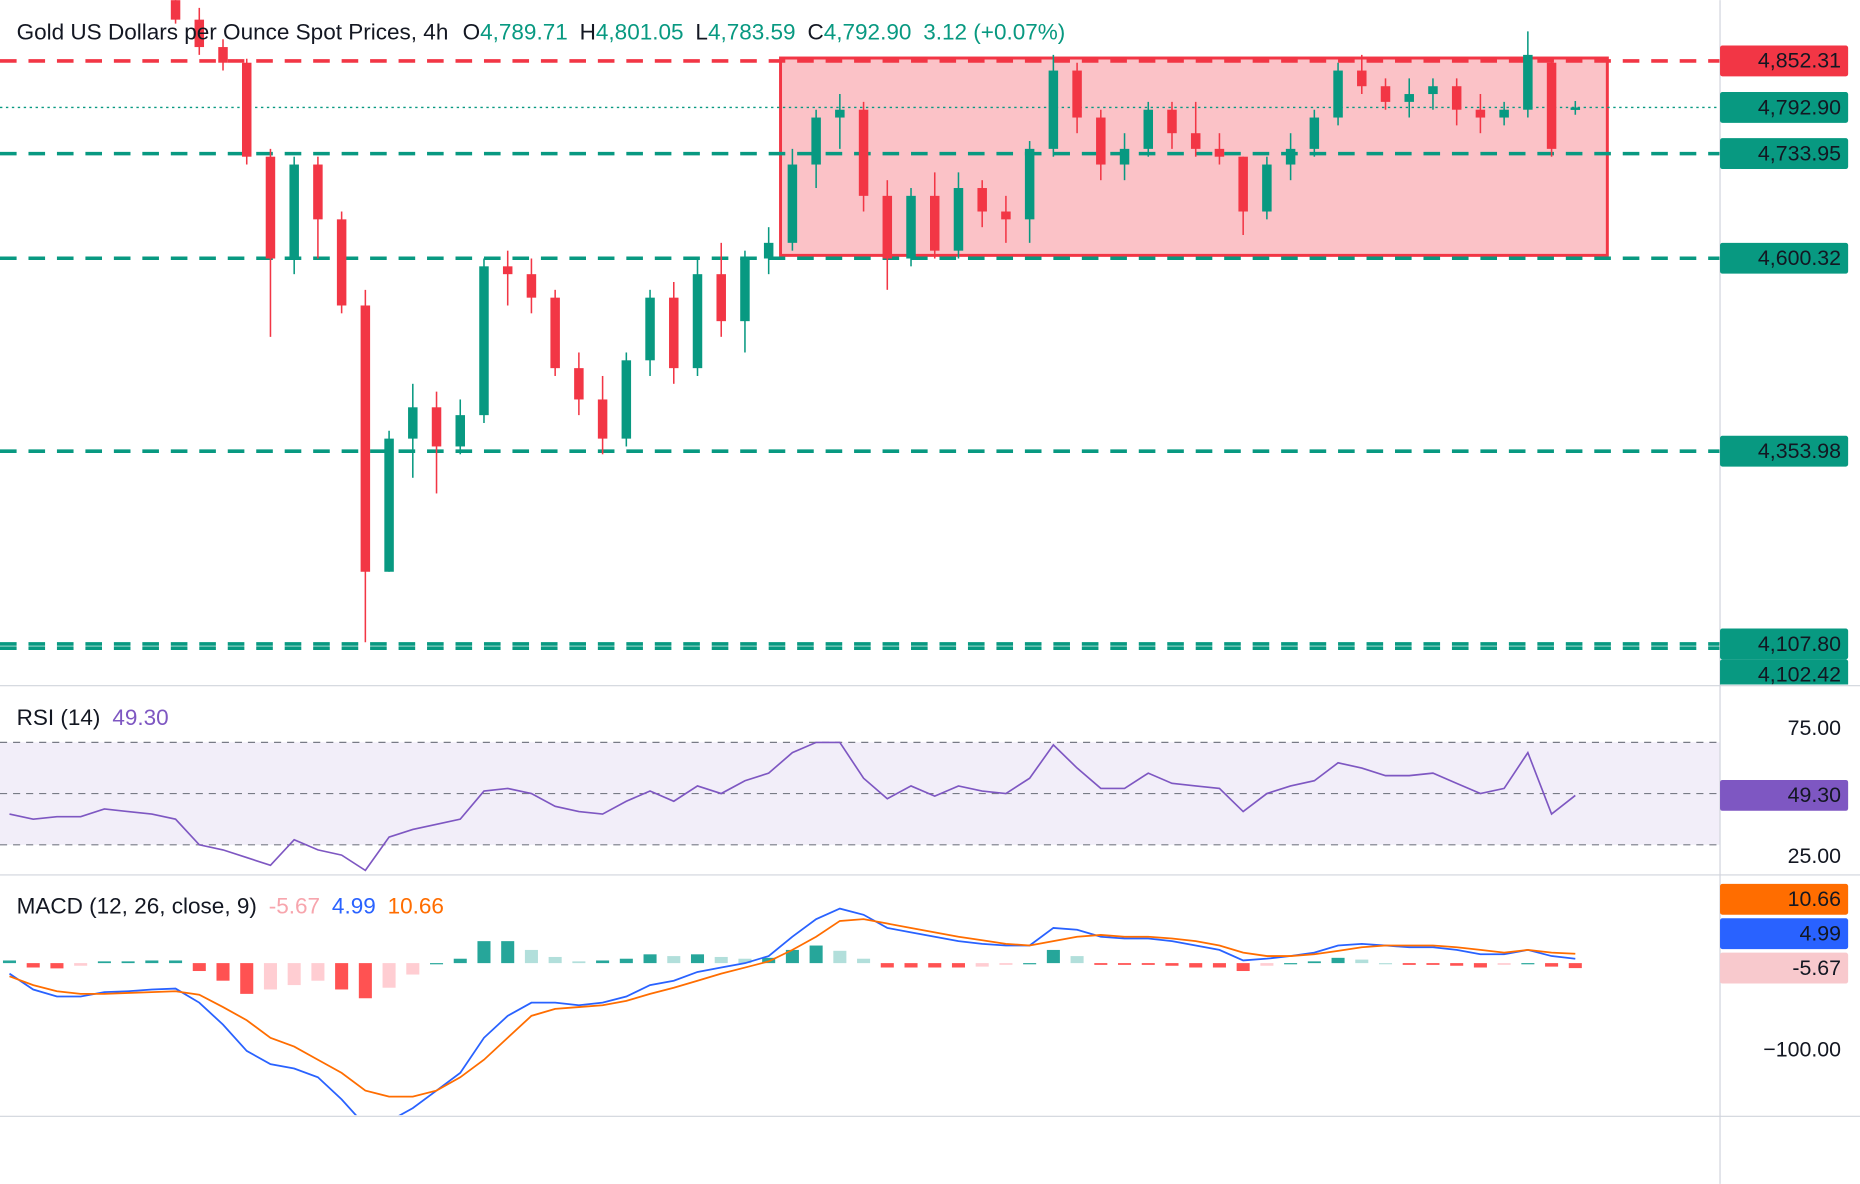 Image resolution: width=1860 pixels, height=1184 pixels. I want to click on macd-value: -5.67, so click(294, 905).